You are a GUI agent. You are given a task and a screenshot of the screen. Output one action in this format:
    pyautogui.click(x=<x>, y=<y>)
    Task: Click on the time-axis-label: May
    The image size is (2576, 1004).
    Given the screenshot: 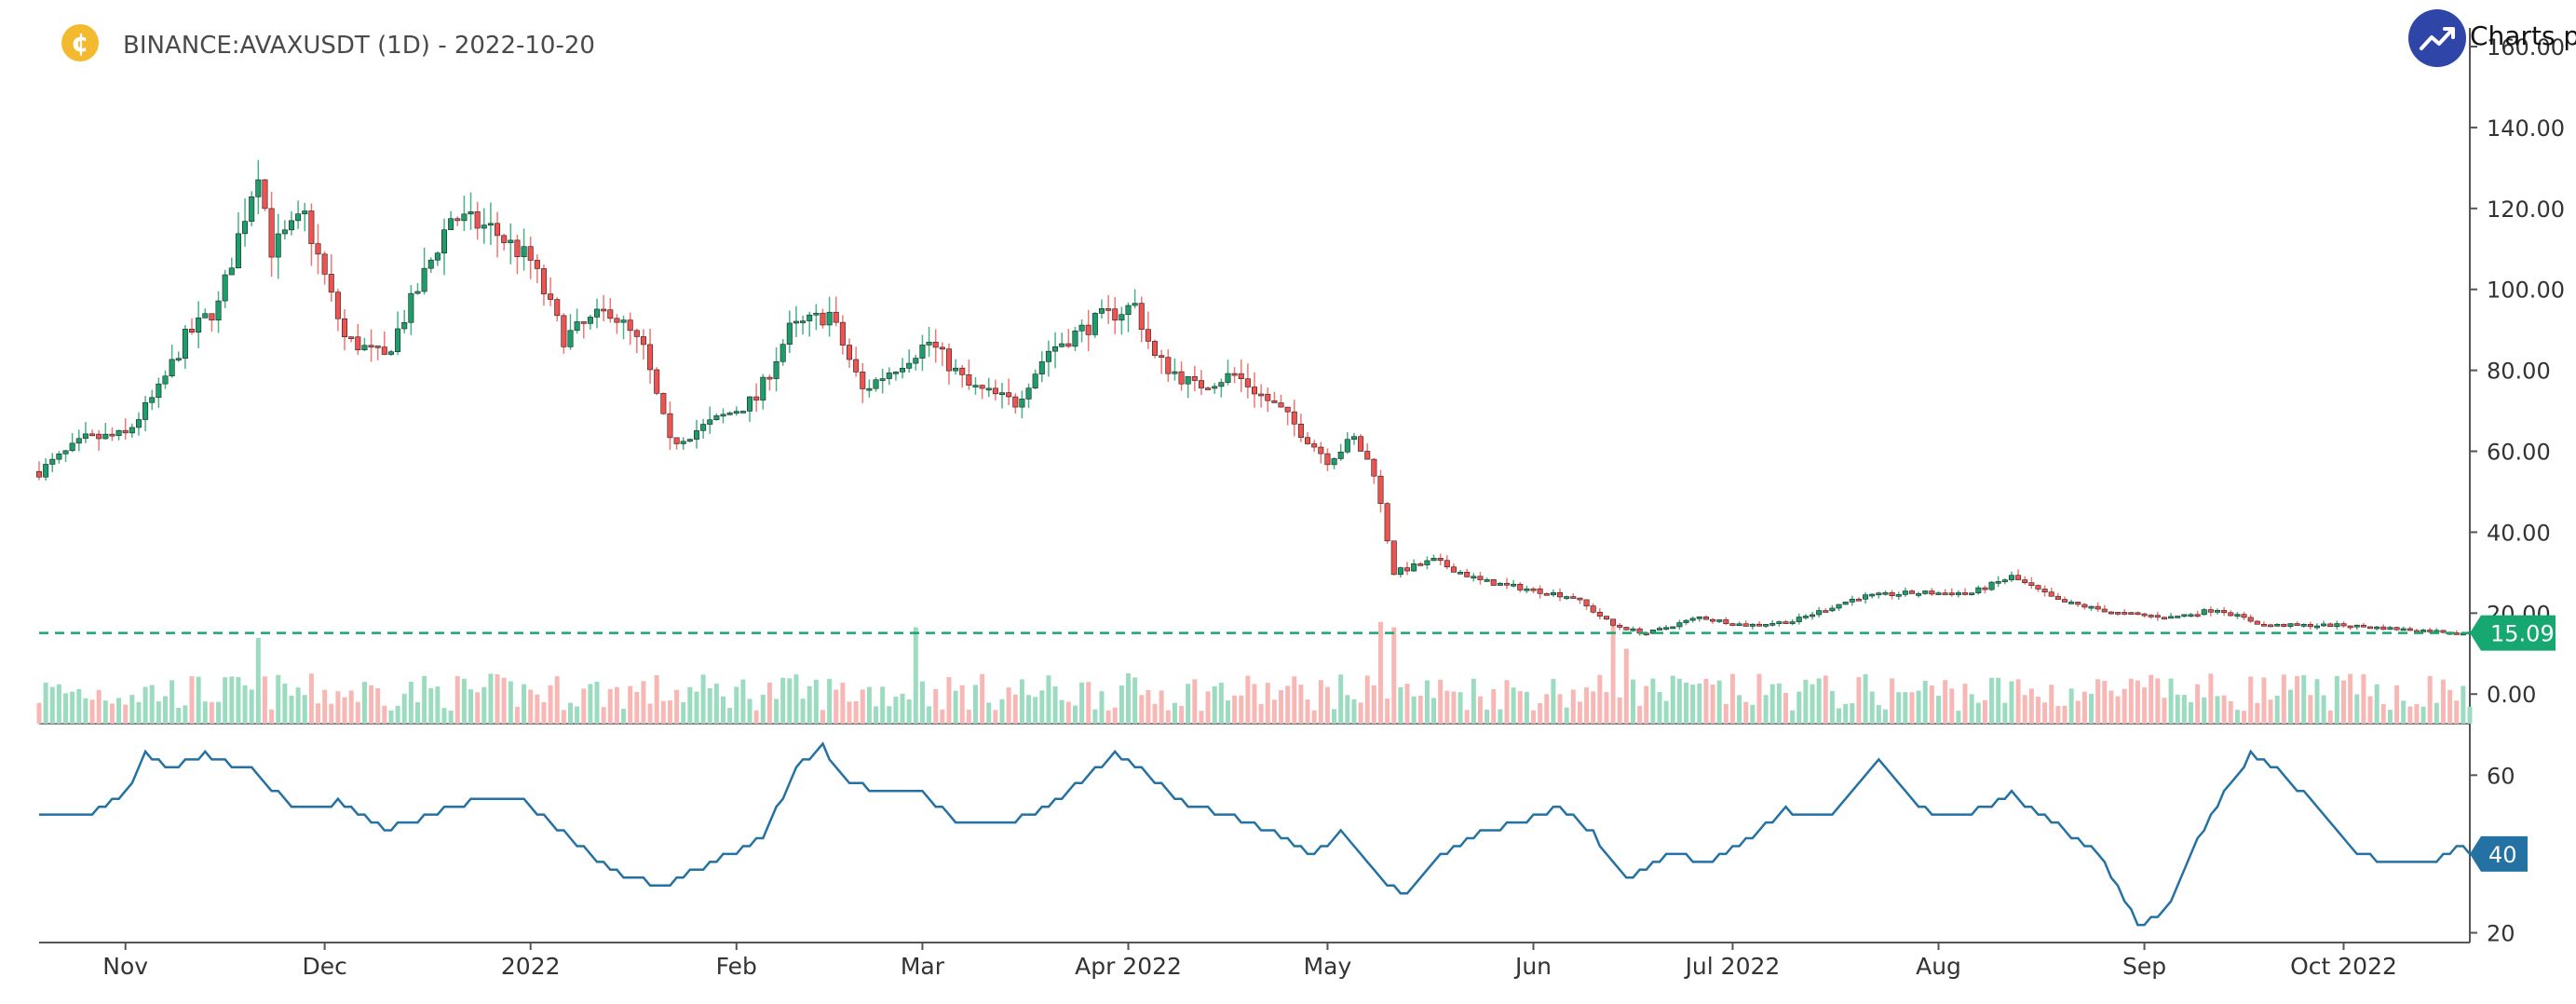 What is the action you would take?
    pyautogui.click(x=1328, y=966)
    